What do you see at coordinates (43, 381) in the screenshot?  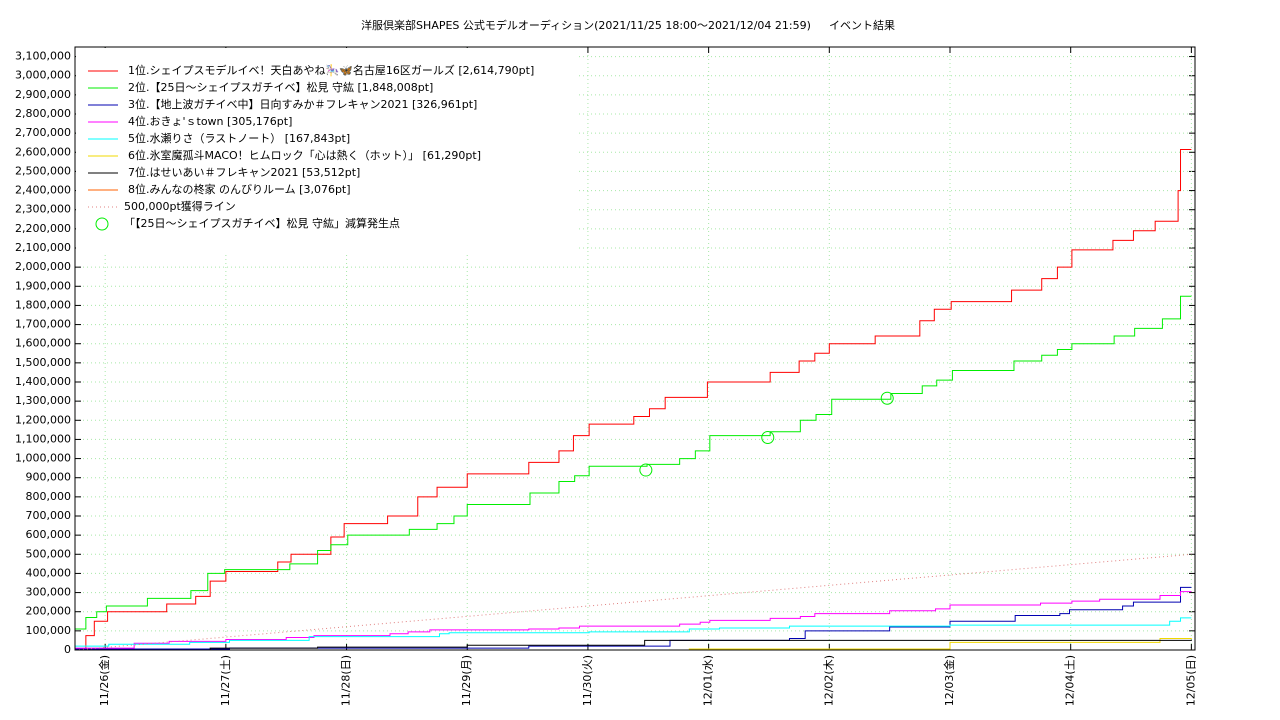 I see `y-tick-label: 1,400,000` at bounding box center [43, 381].